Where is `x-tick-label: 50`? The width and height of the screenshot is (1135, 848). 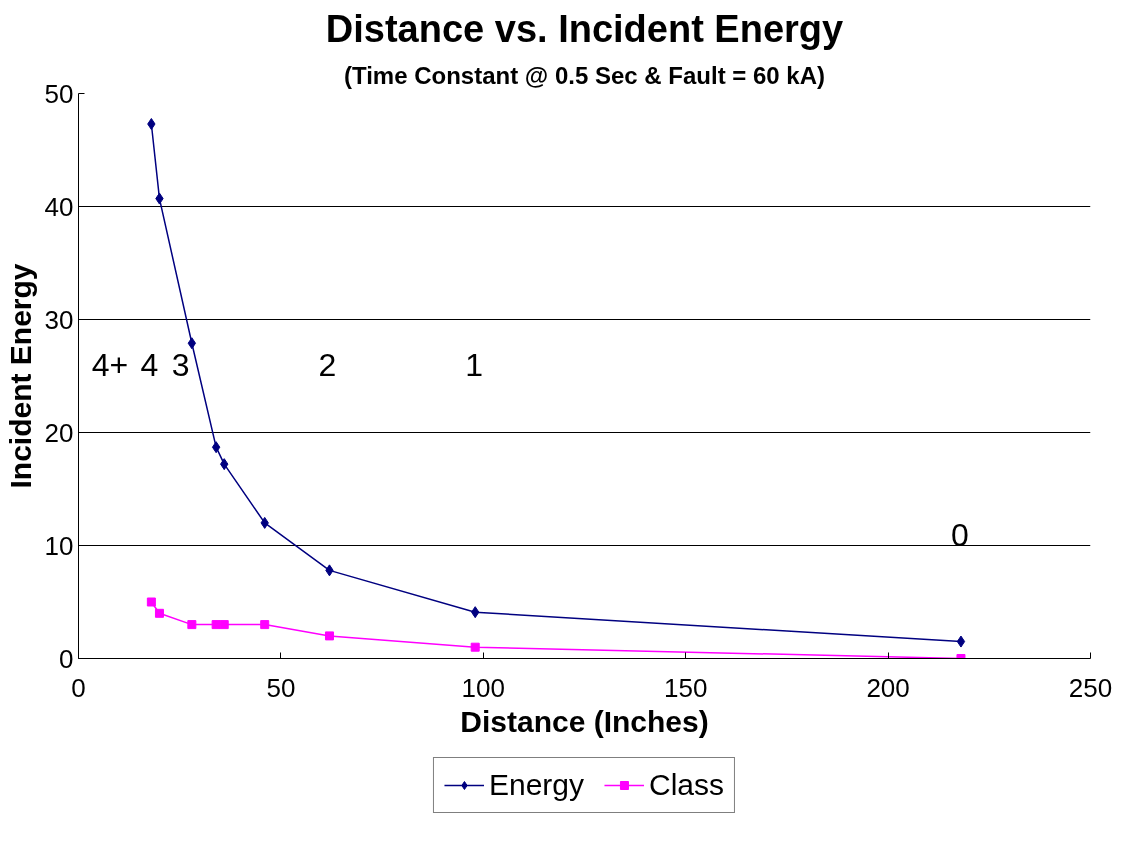
x-tick-label: 50 is located at coordinates (281, 687).